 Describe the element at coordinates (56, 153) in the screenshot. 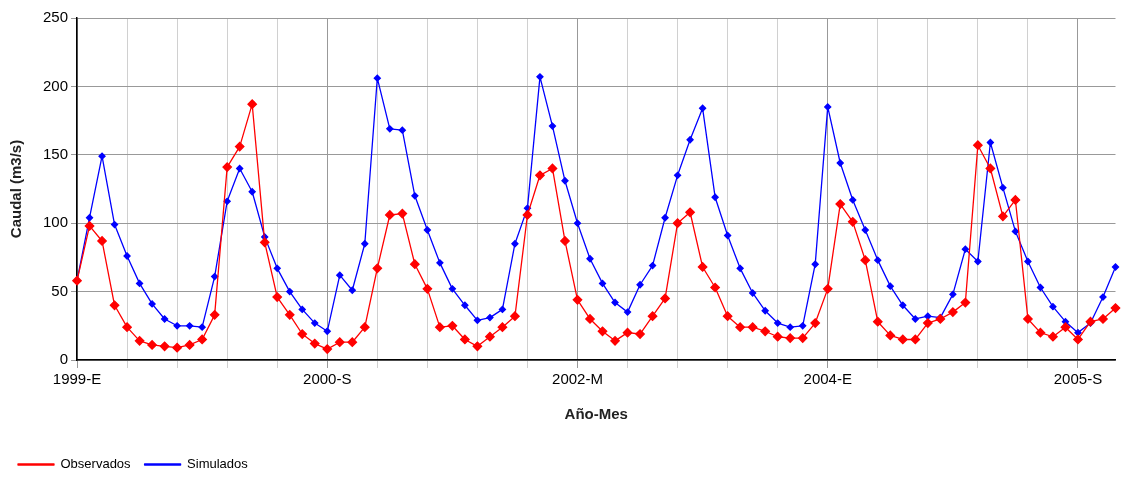

I see `y-tick-label: 150` at that location.